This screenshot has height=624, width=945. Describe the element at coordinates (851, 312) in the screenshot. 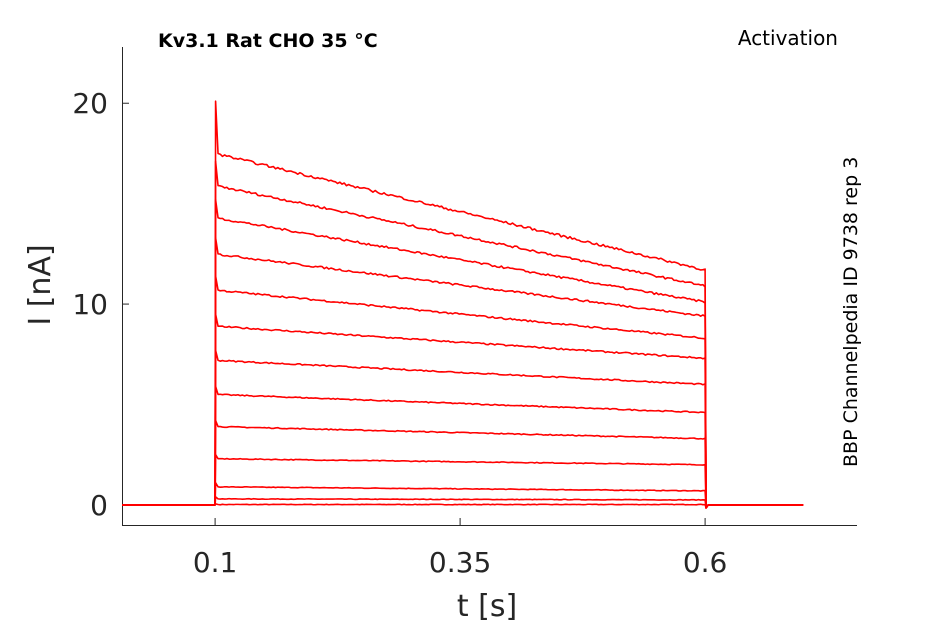

I see `source-label: BBP Channelpedia ID 9738 rep 3` at that location.